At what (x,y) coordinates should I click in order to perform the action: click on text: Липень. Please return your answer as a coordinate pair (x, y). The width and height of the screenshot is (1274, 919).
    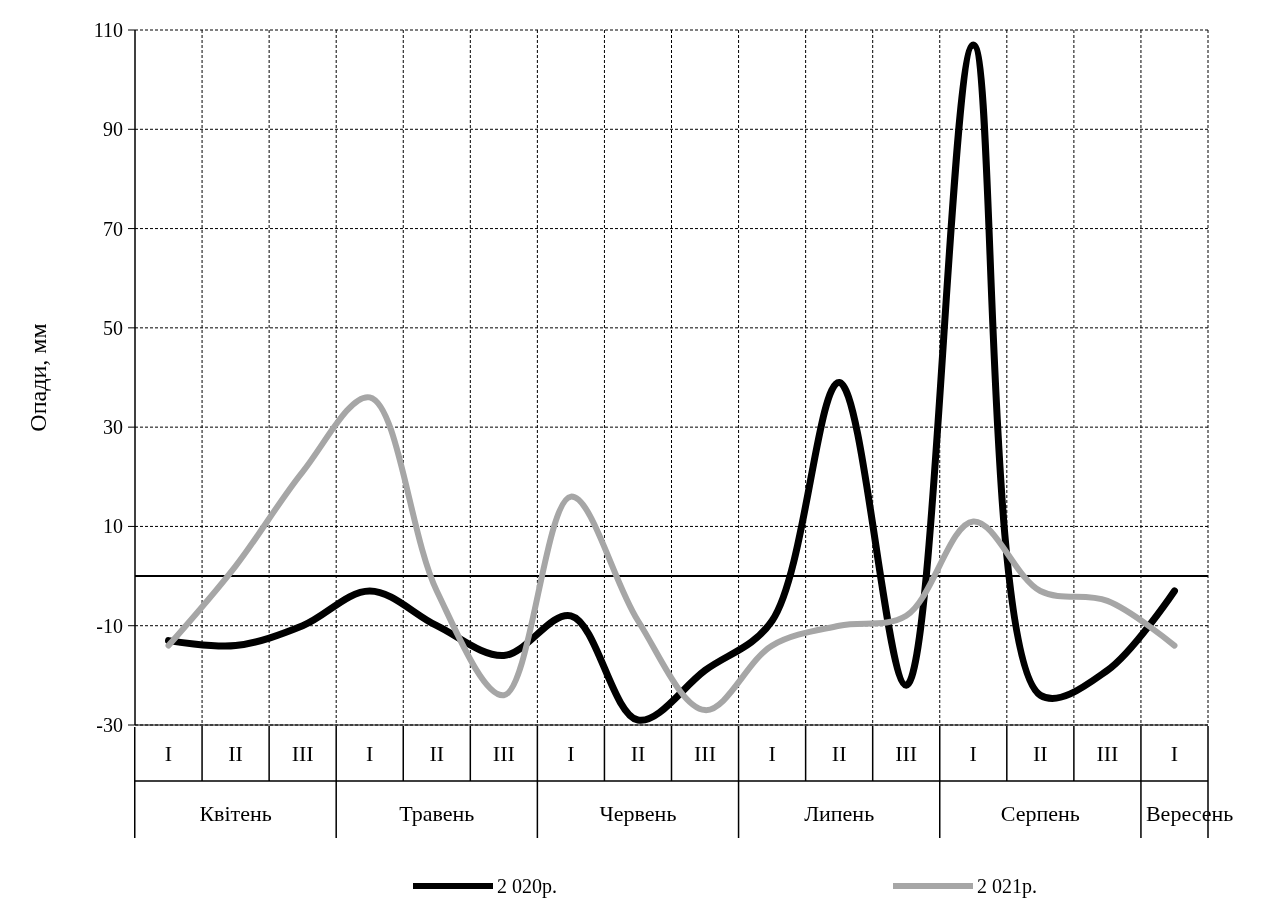
    Looking at the image, I should click on (839, 813).